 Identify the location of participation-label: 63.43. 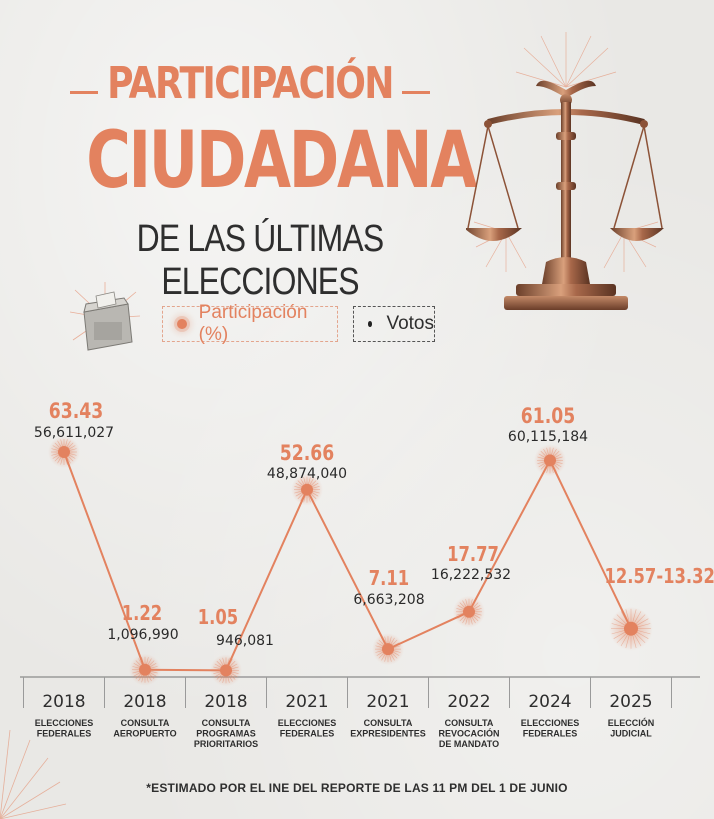
(76, 410).